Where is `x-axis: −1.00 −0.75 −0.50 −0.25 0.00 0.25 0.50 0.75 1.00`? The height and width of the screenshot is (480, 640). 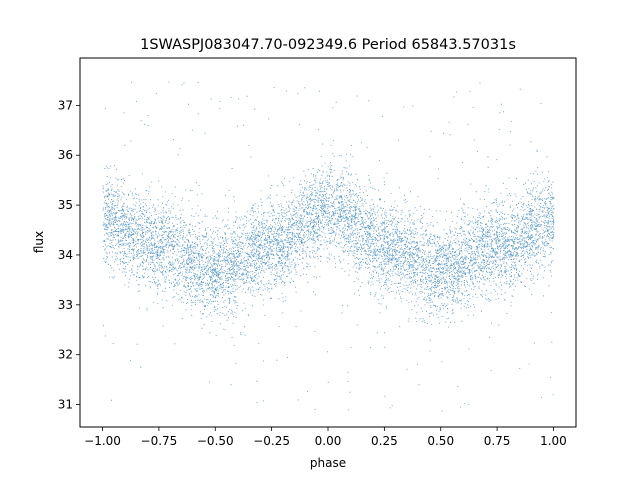
x-axis: −1.00 −0.75 −0.50 −0.25 0.00 0.25 0.50 0.75 1.00 is located at coordinates (325, 437).